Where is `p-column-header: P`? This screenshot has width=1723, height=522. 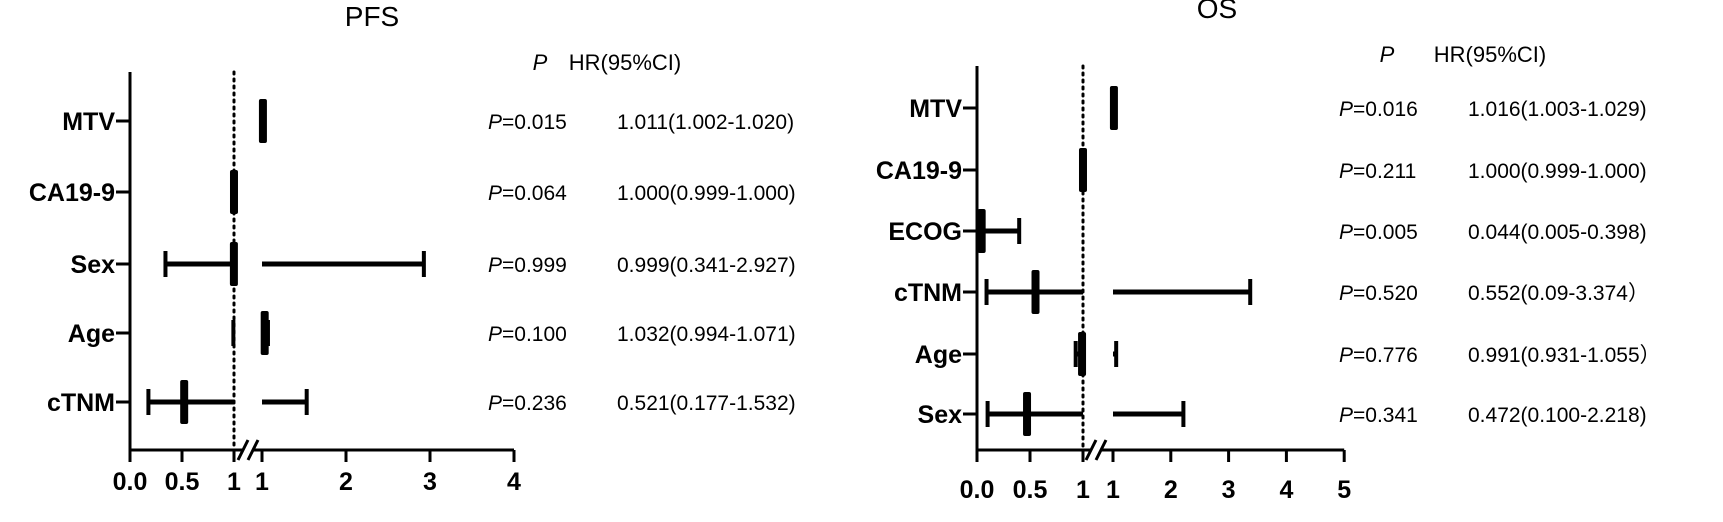 p-column-header: P is located at coordinates (540, 62).